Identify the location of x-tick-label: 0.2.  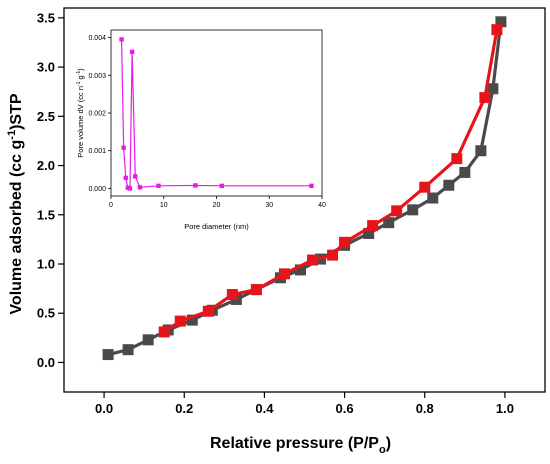
(184, 408).